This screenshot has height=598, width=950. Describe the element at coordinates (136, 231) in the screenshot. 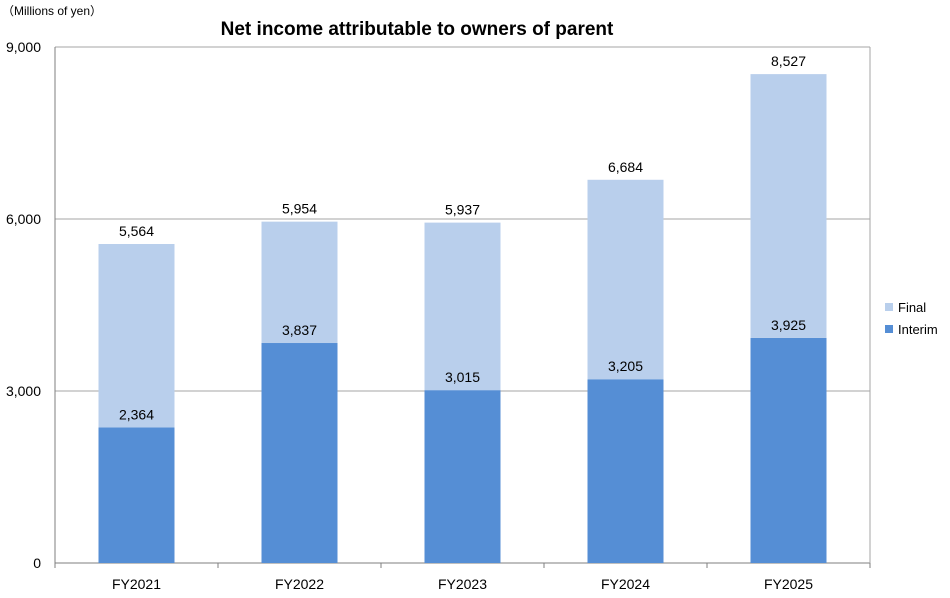

I see `data-label-total: 5,564` at that location.